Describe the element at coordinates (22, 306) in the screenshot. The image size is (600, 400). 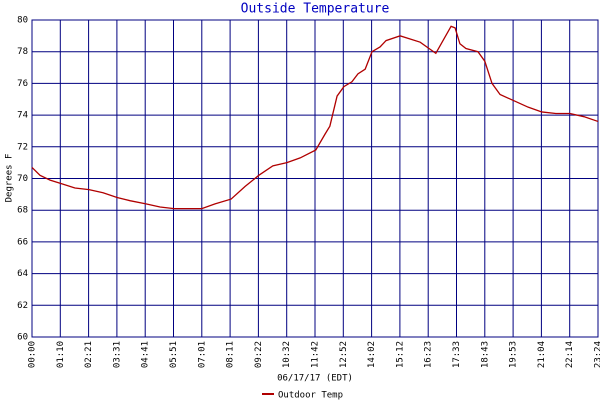
I see `y-tick-label: 62` at that location.